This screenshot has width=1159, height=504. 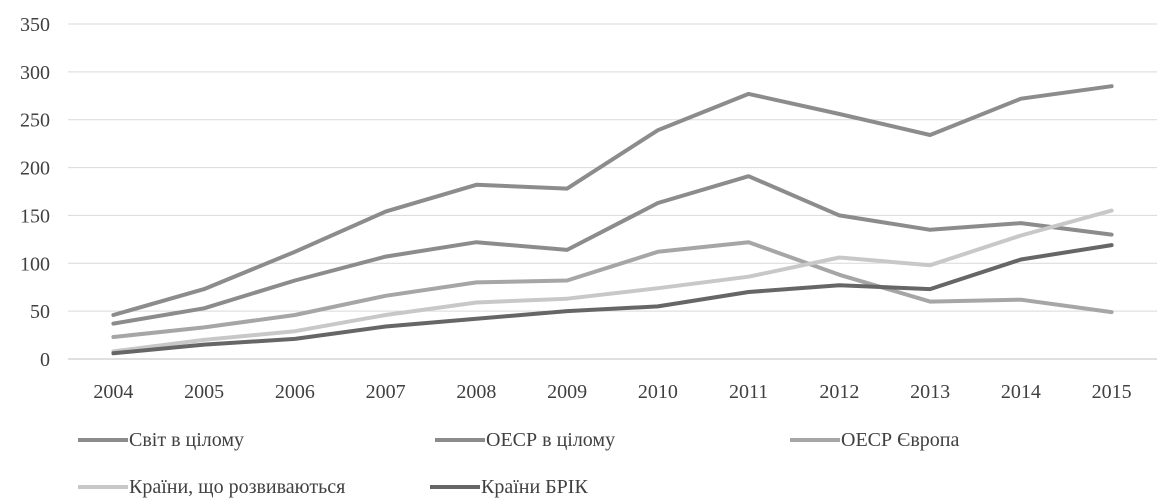 What do you see at coordinates (40, 312) in the screenshot?
I see `y-tick-label: 50` at bounding box center [40, 312].